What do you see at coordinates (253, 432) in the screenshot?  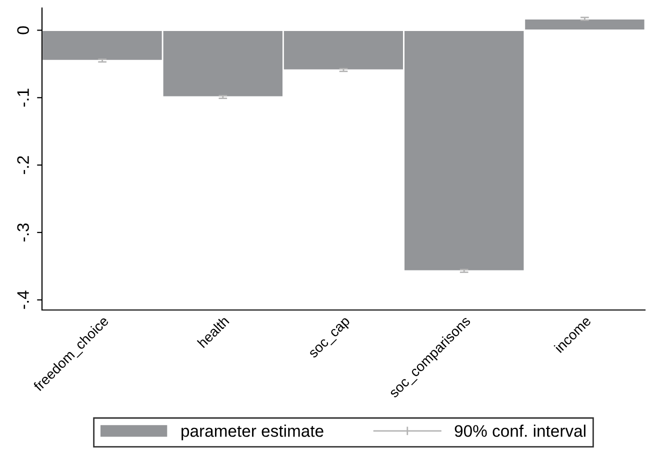 I see `legend-label: parameter estimate` at bounding box center [253, 432].